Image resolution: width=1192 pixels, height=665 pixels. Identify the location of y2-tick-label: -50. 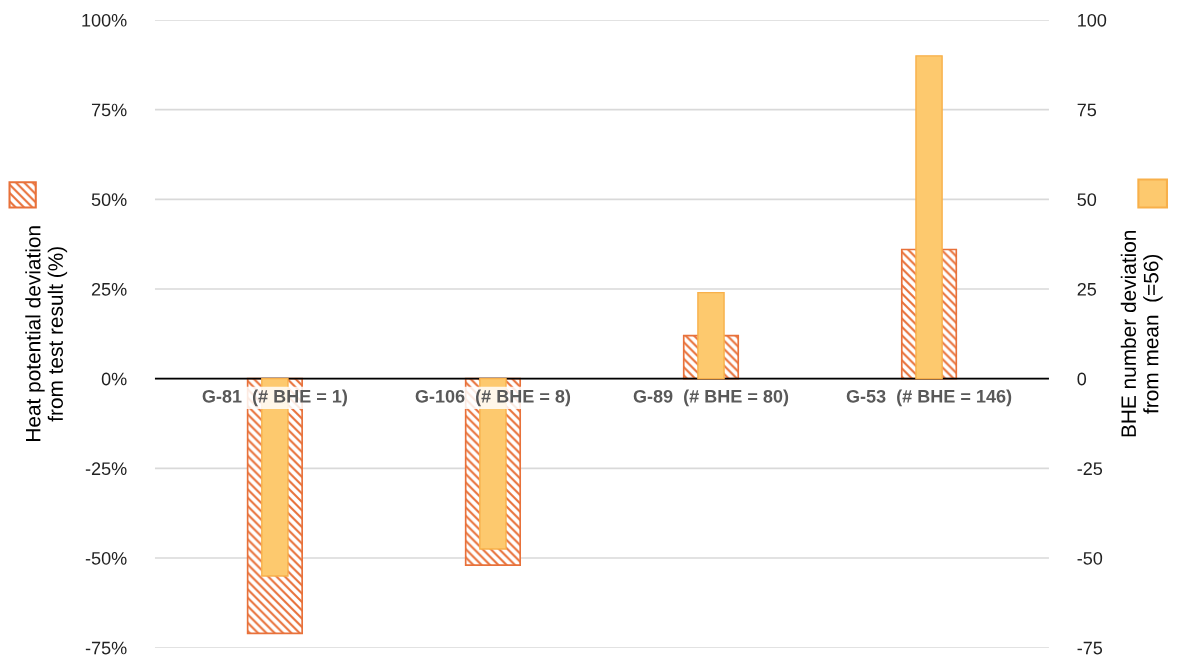
(1090, 558).